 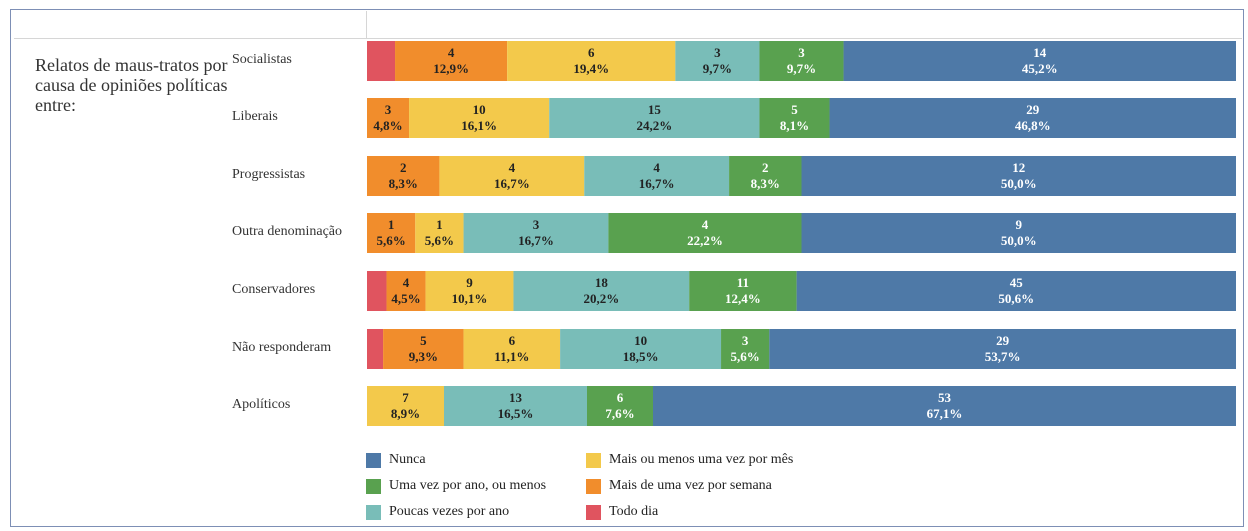 I want to click on bar-outra-denominacao-poucas-vezes-por-ano, so click(x=536, y=233).